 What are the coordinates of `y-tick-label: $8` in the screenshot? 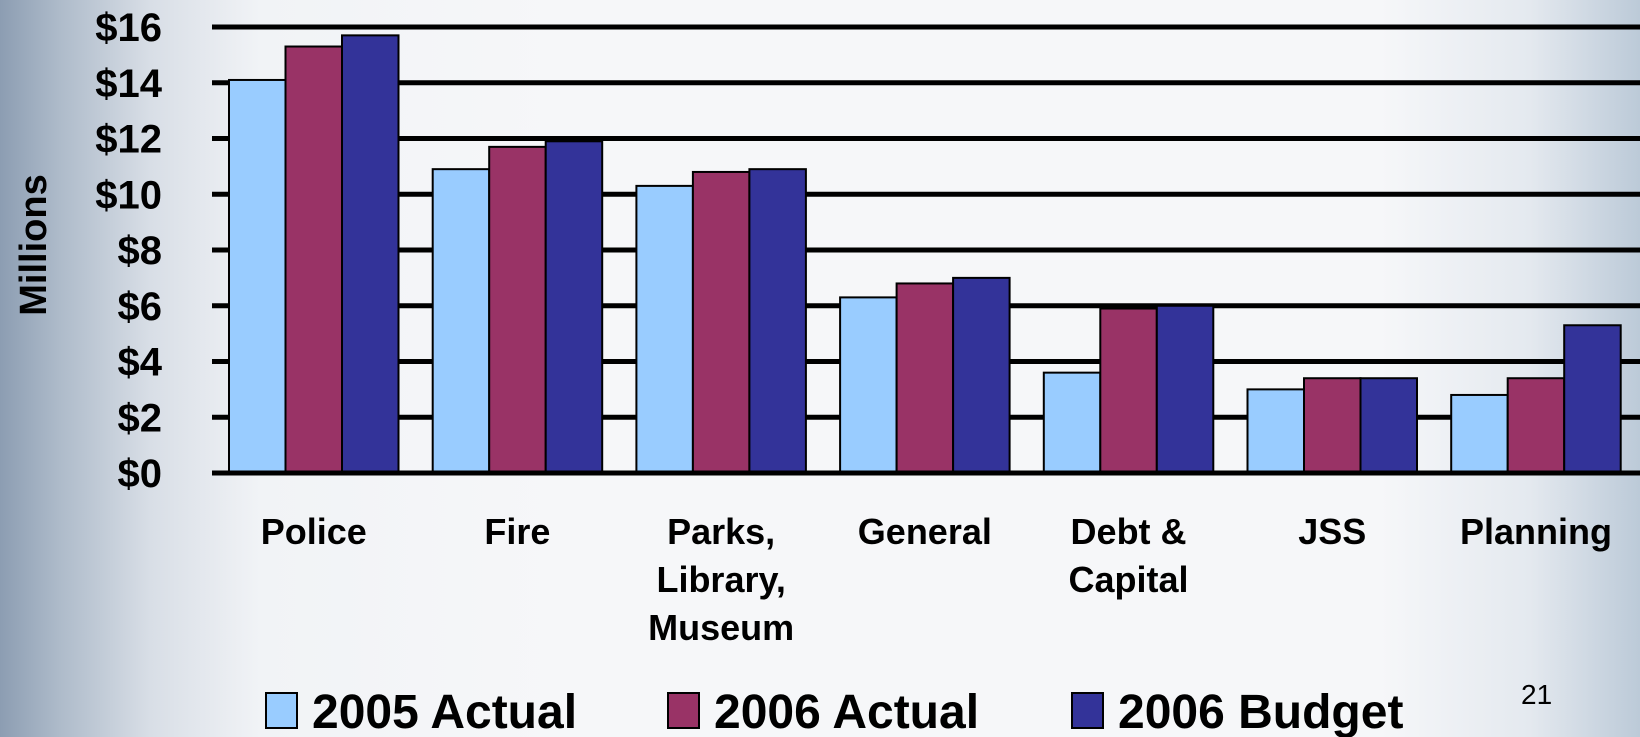 It's located at (140, 251).